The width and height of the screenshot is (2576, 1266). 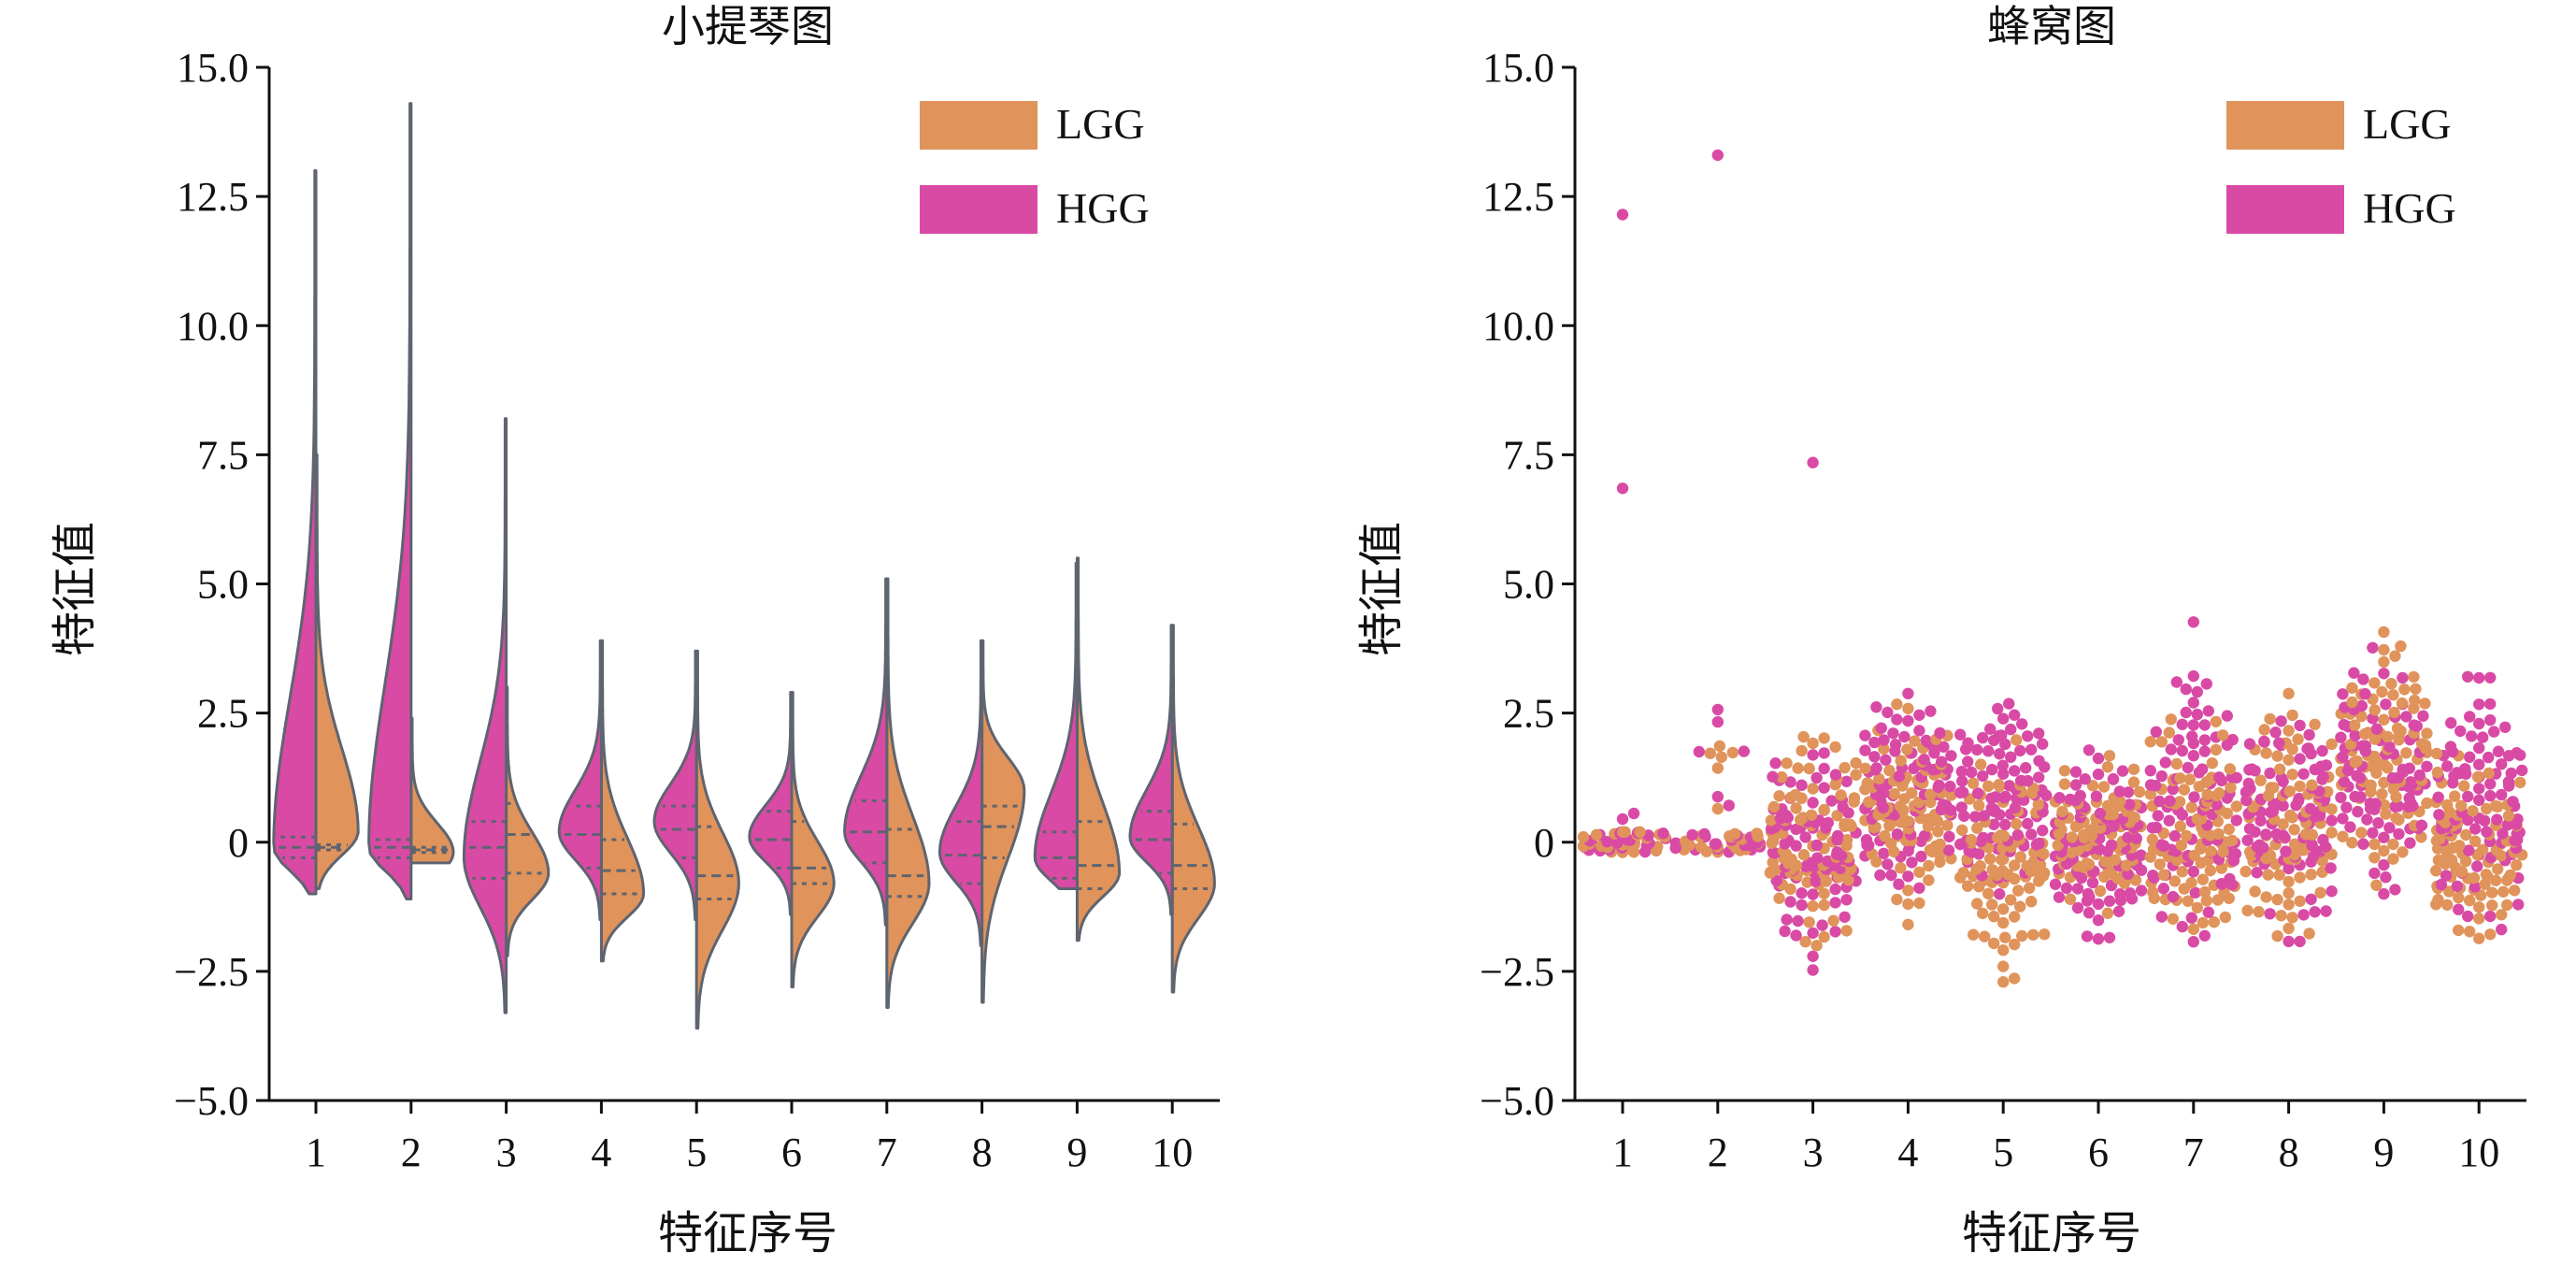 What do you see at coordinates (1518, 68) in the screenshot?
I see `swarm-y-tick-label: 15.0` at bounding box center [1518, 68].